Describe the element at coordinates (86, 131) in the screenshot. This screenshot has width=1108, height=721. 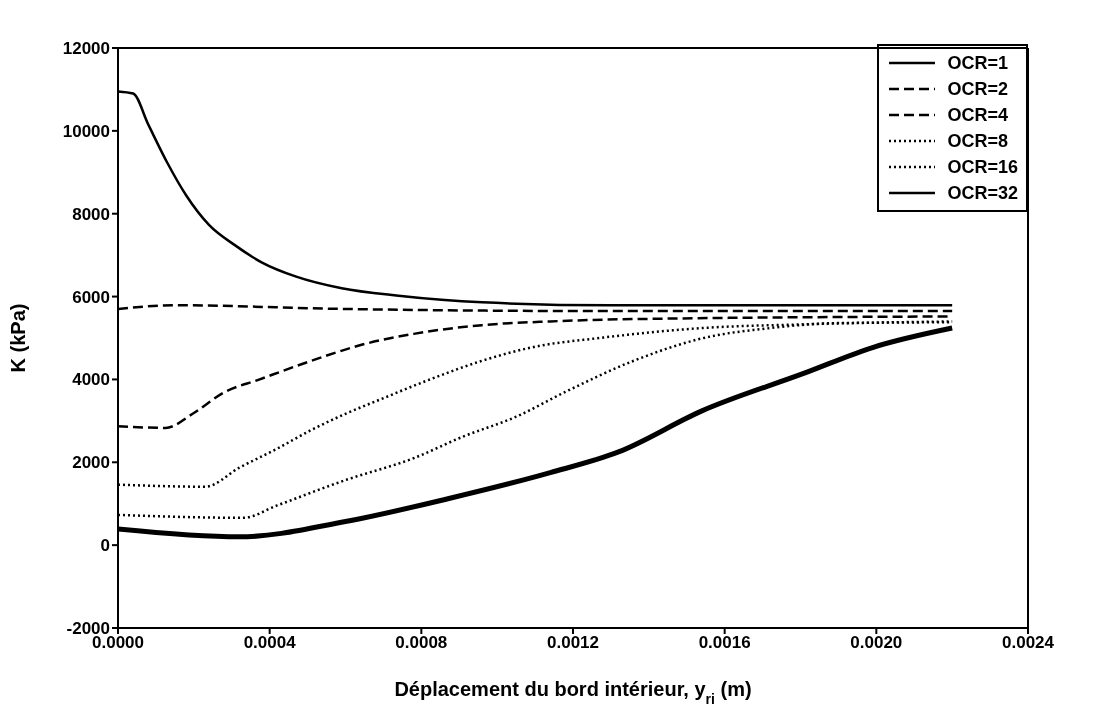
I see `y-tick-label: 10000` at that location.